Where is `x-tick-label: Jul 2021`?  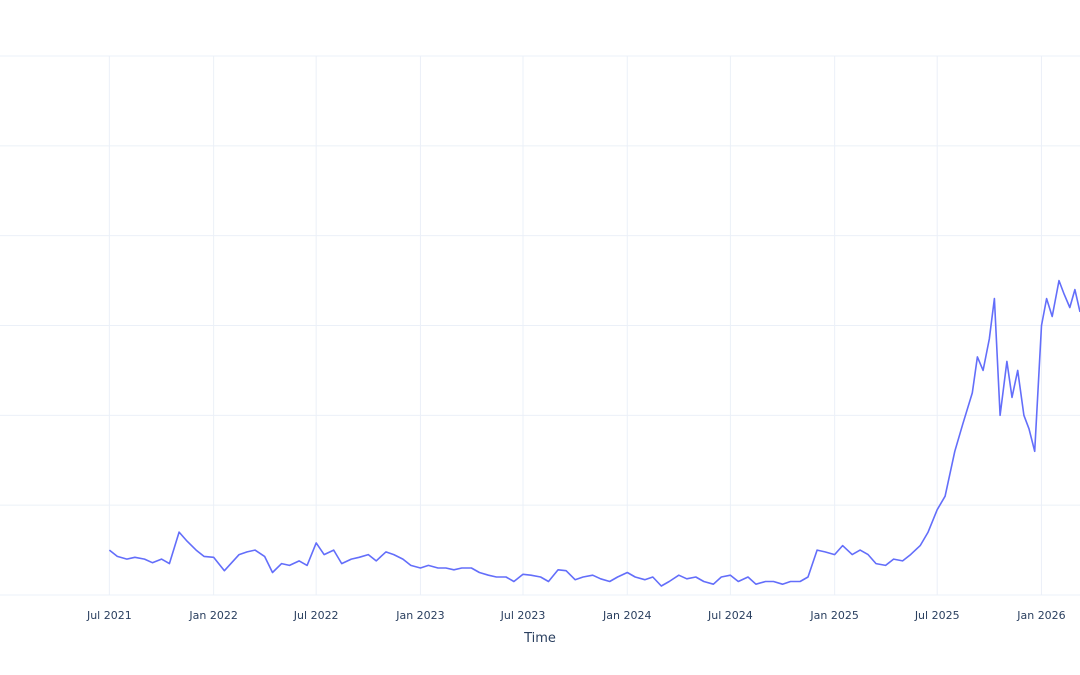
x-tick-label: Jul 2021 is located at coordinates (109, 615).